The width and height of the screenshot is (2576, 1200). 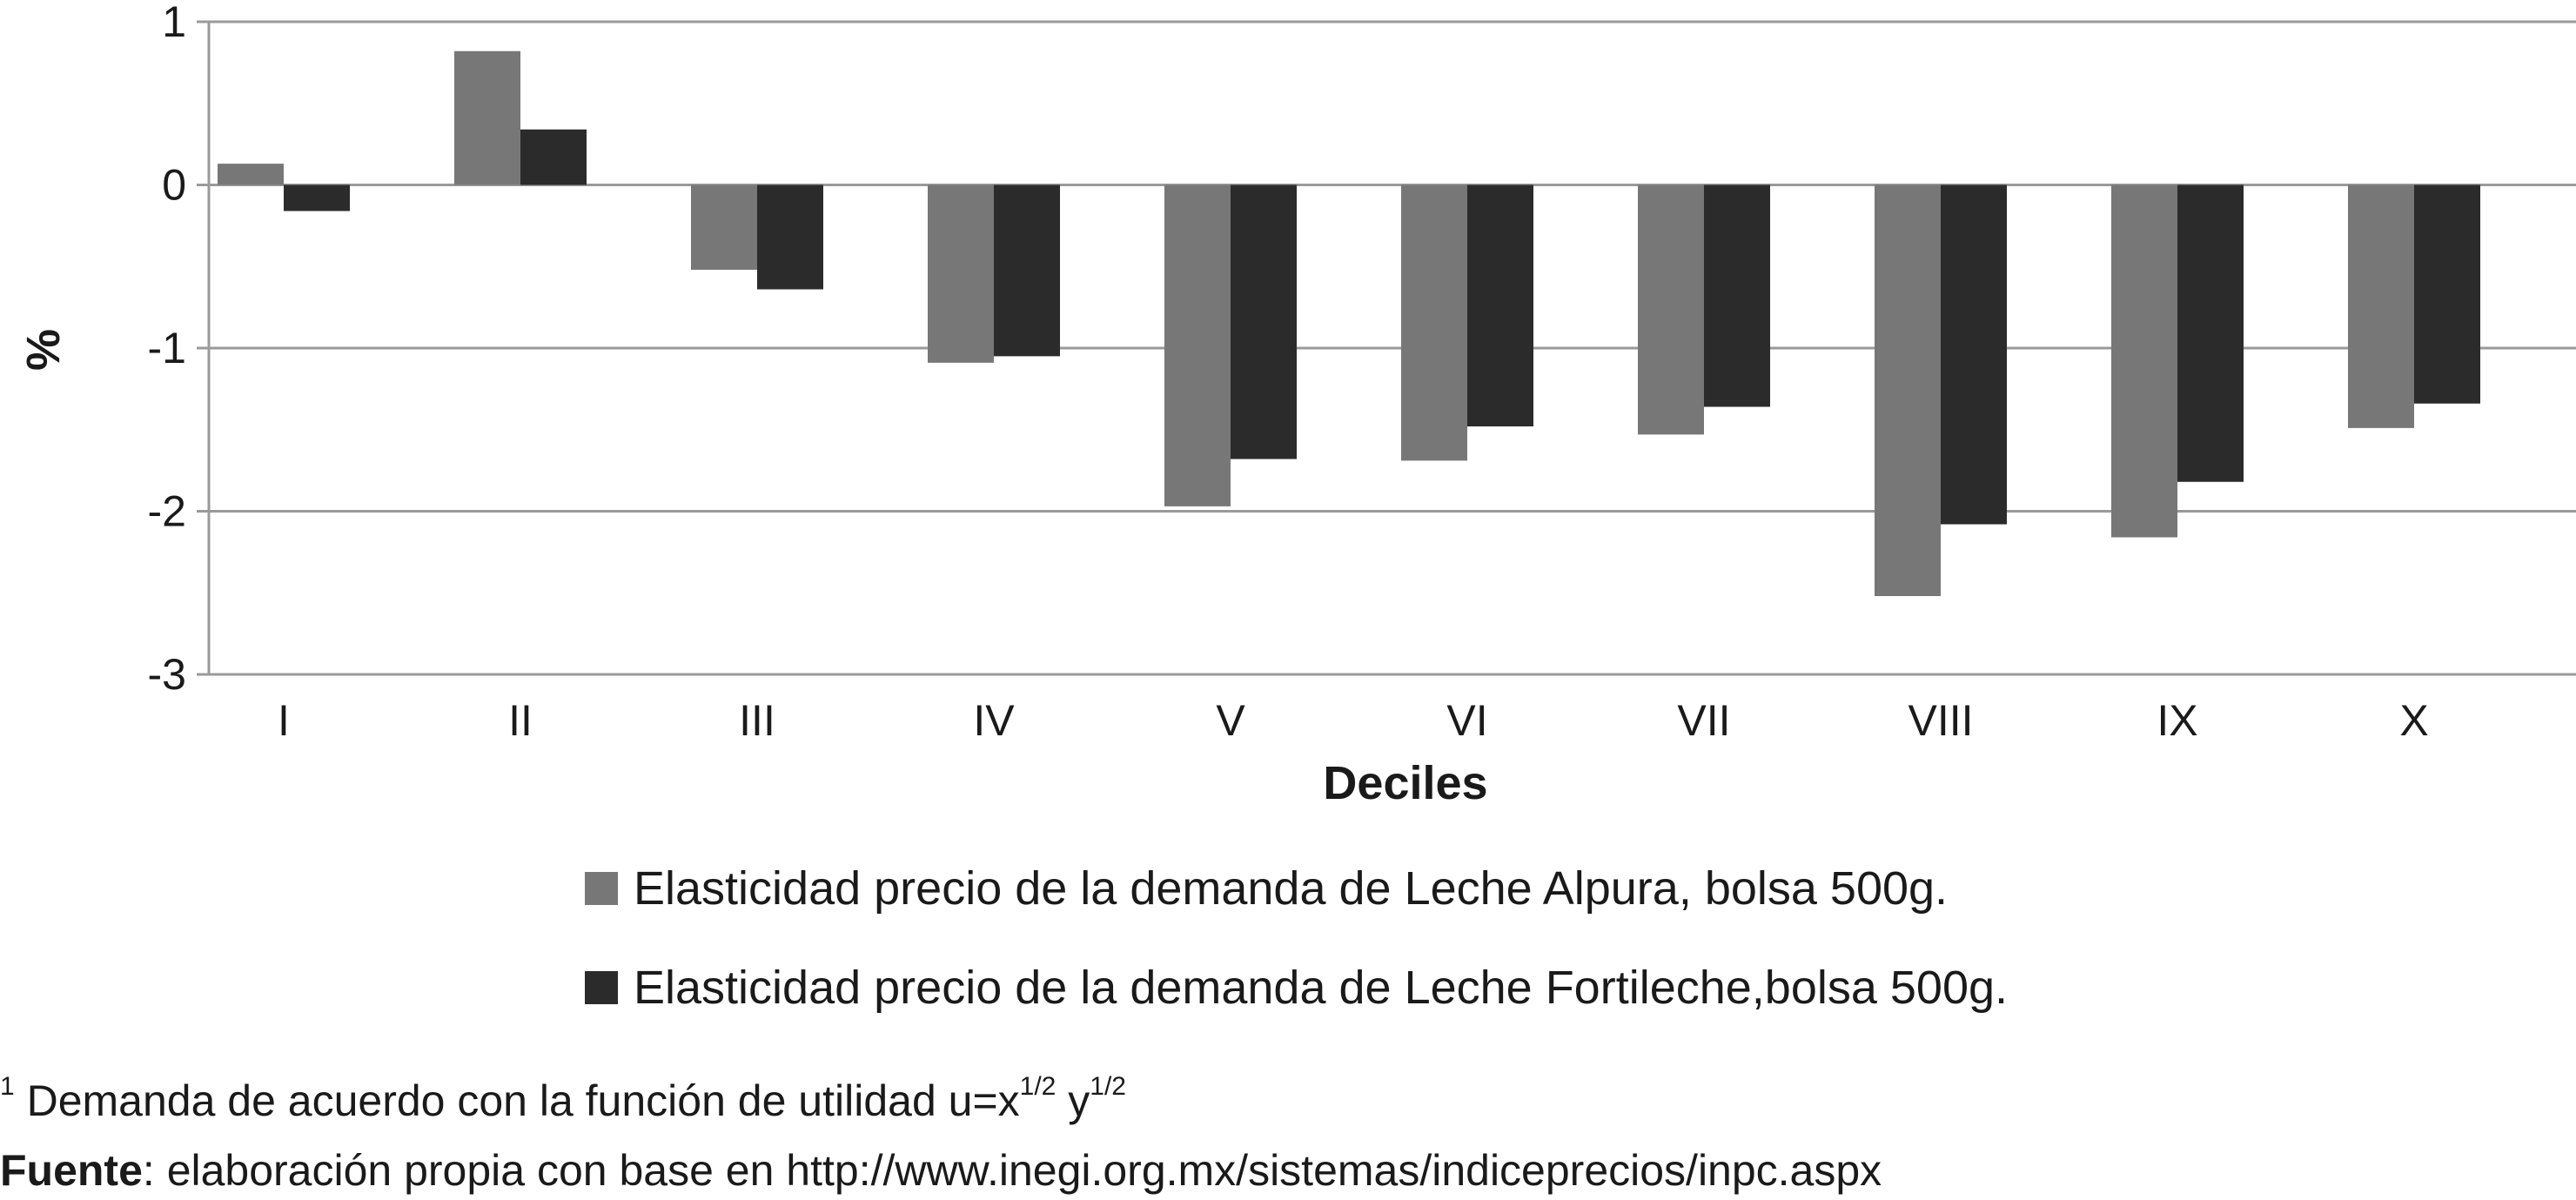 I want to click on bar-alpura-vii, so click(x=1671, y=309).